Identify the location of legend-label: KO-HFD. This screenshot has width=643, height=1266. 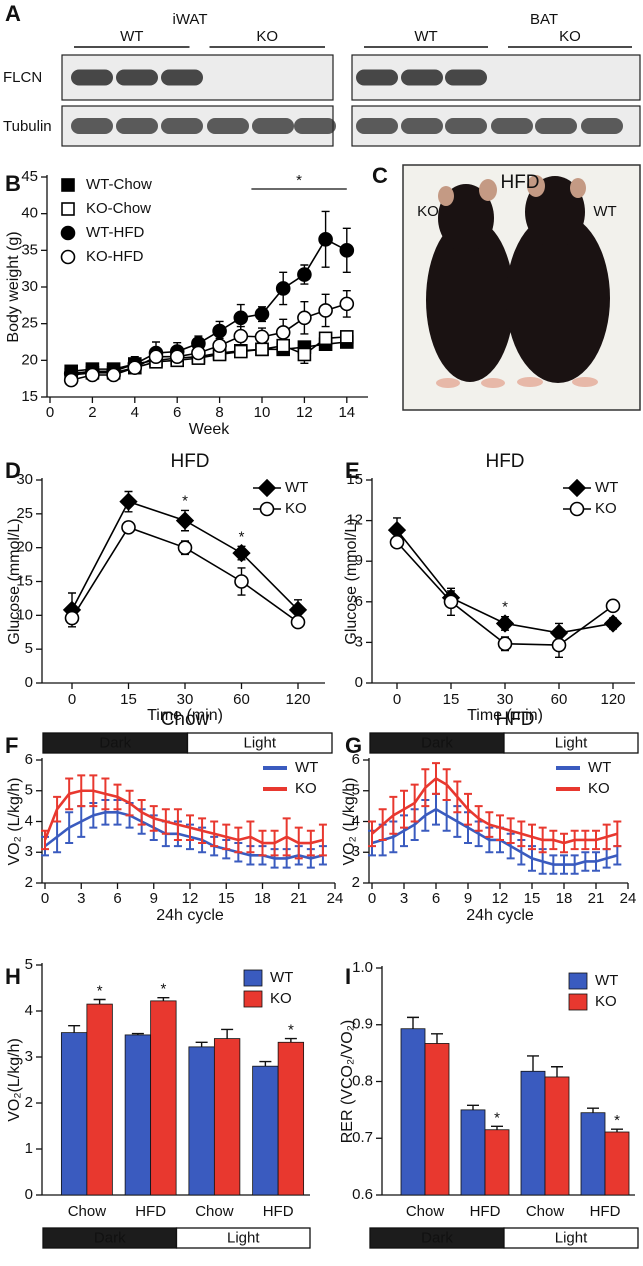
(115, 256).